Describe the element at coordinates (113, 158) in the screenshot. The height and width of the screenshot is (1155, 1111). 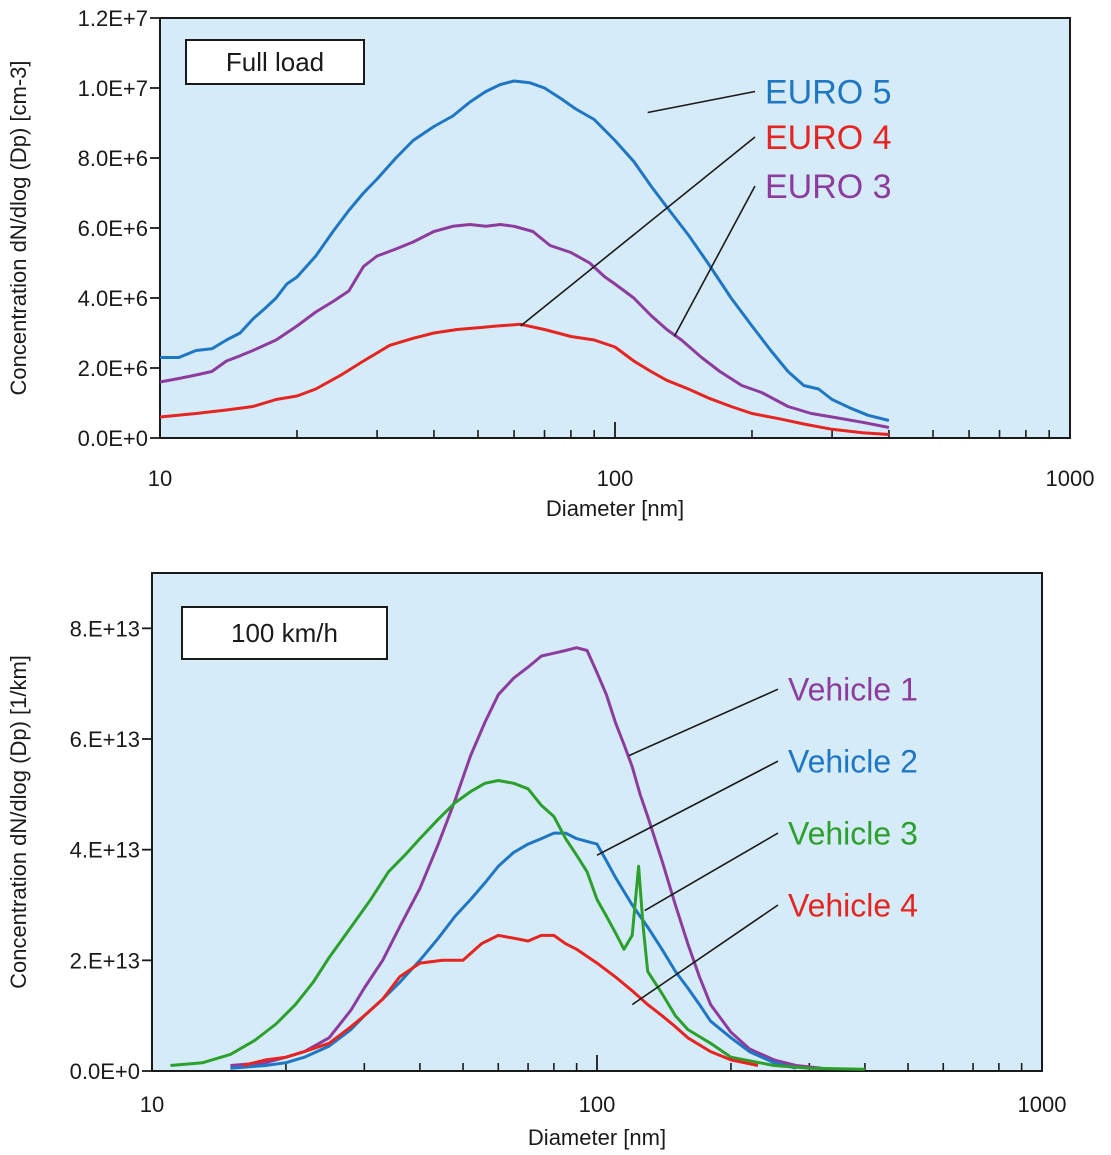
I see `y-tick-label: 8.0E+6` at that location.